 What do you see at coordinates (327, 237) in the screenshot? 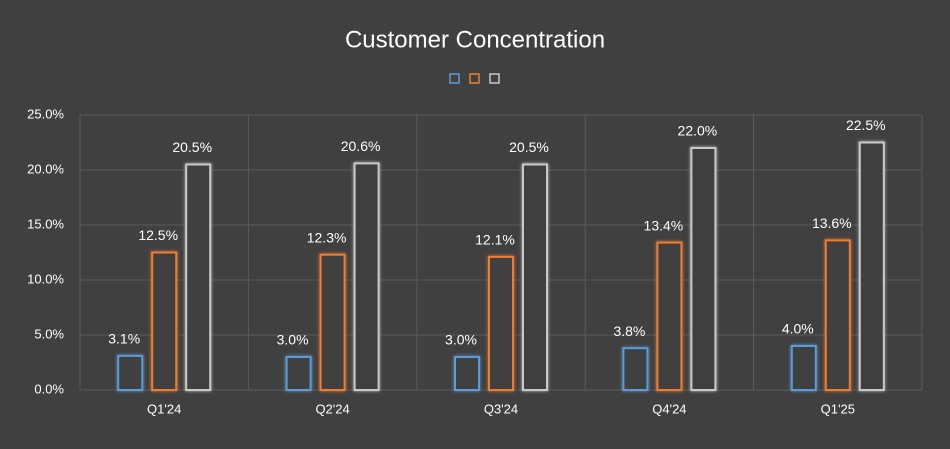
I see `data-label: 12.3%` at bounding box center [327, 237].